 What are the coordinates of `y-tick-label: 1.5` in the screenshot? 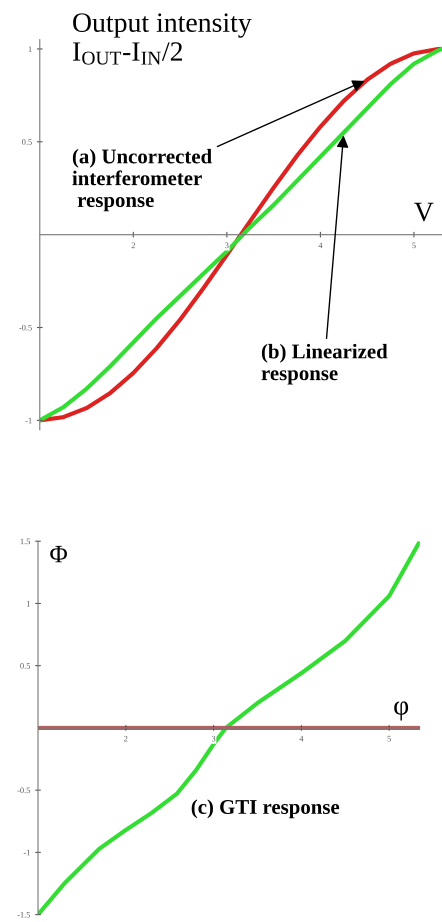 It's located at (25, 541).